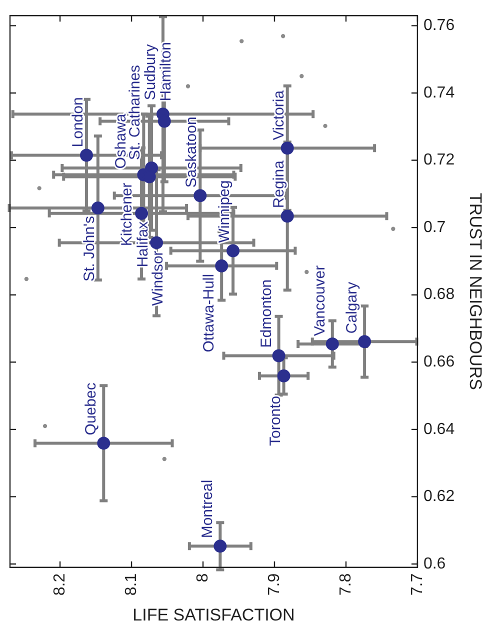 The height and width of the screenshot is (634, 493). I want to click on y-tick-label: 0.6, so click(434, 563).